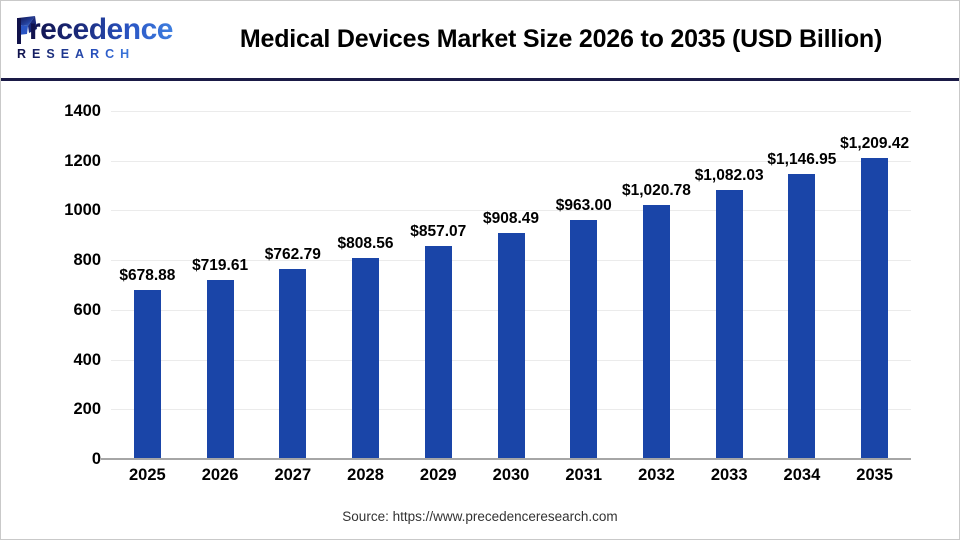 The image size is (960, 540). I want to click on y-axis-tick-label: 1400, so click(82, 111).